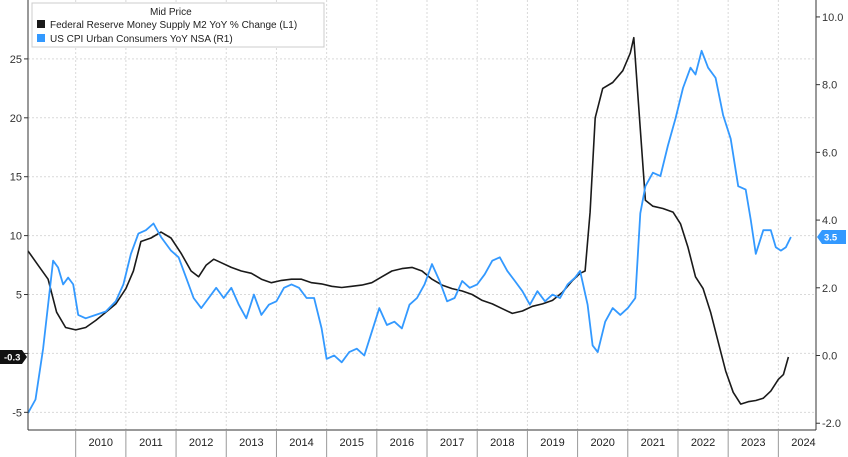 Image resolution: width=848 pixels, height=457 pixels. What do you see at coordinates (829, 289) in the screenshot?
I see `right-tick-label: 2.0` at bounding box center [829, 289].